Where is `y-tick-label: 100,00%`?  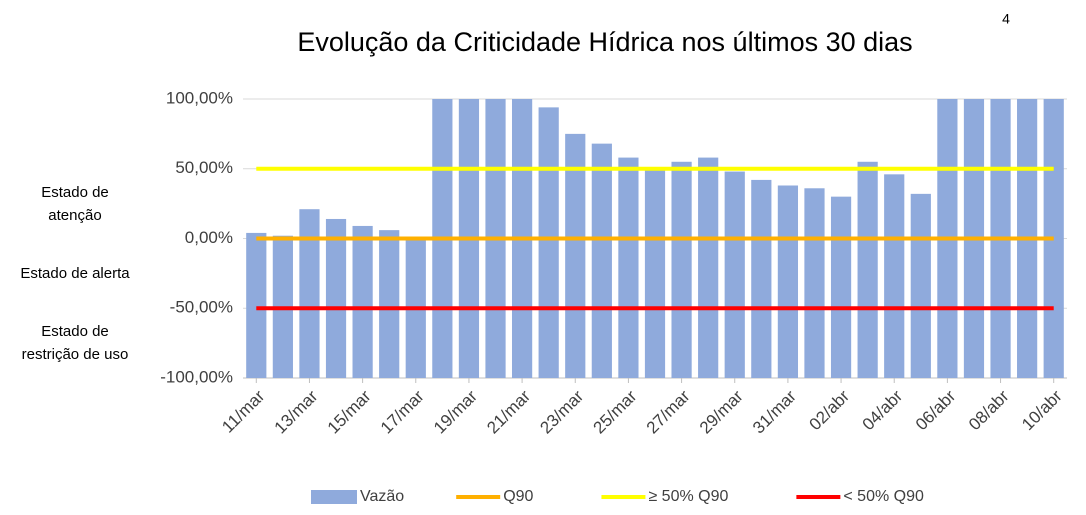
y-tick-label: 100,00% is located at coordinates (199, 97).